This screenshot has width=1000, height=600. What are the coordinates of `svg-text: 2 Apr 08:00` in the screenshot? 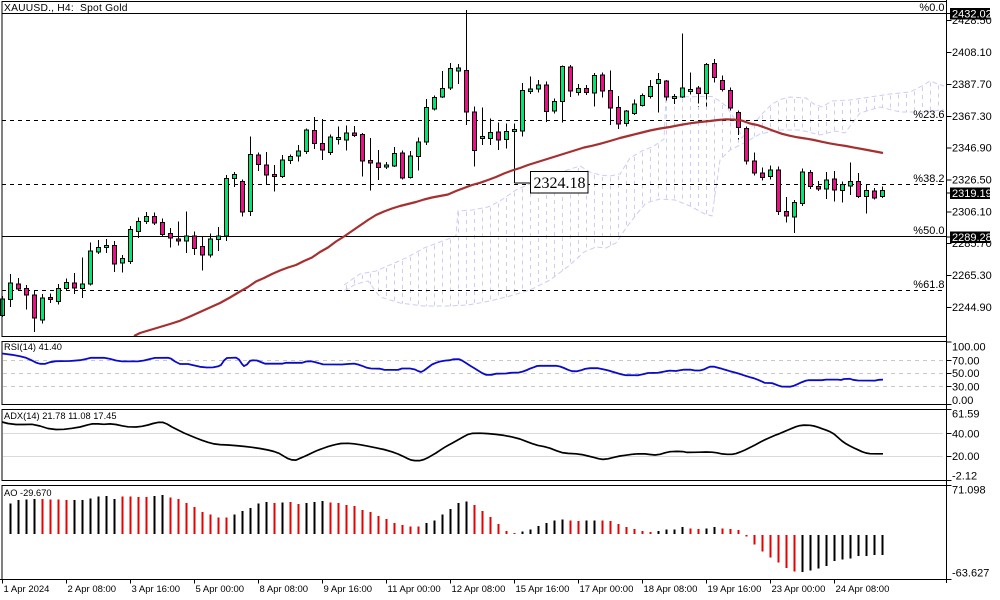 It's located at (92, 589).